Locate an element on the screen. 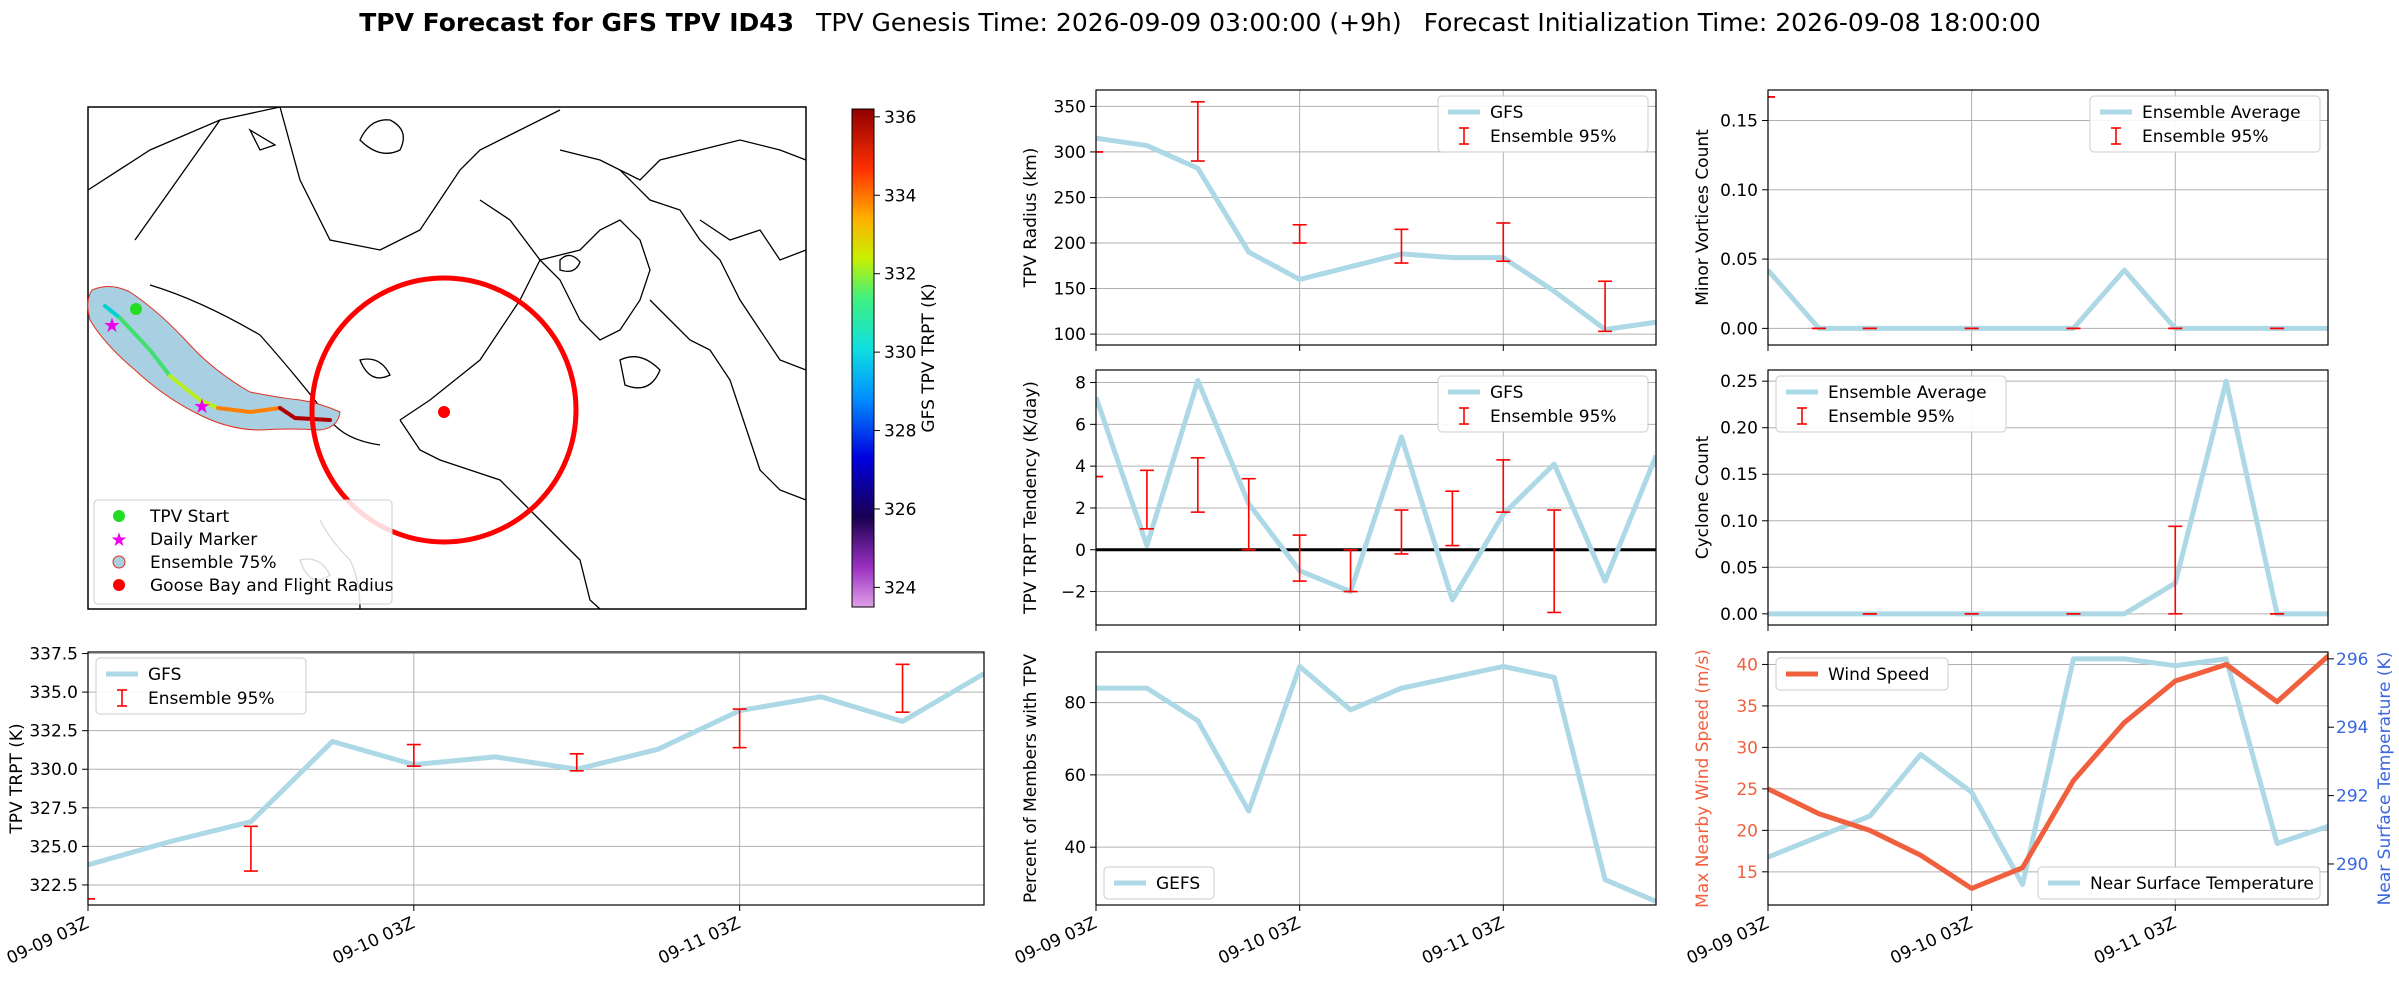 The image size is (2399, 982). xtick-label: 09-10 03Z is located at coordinates (374, 940).